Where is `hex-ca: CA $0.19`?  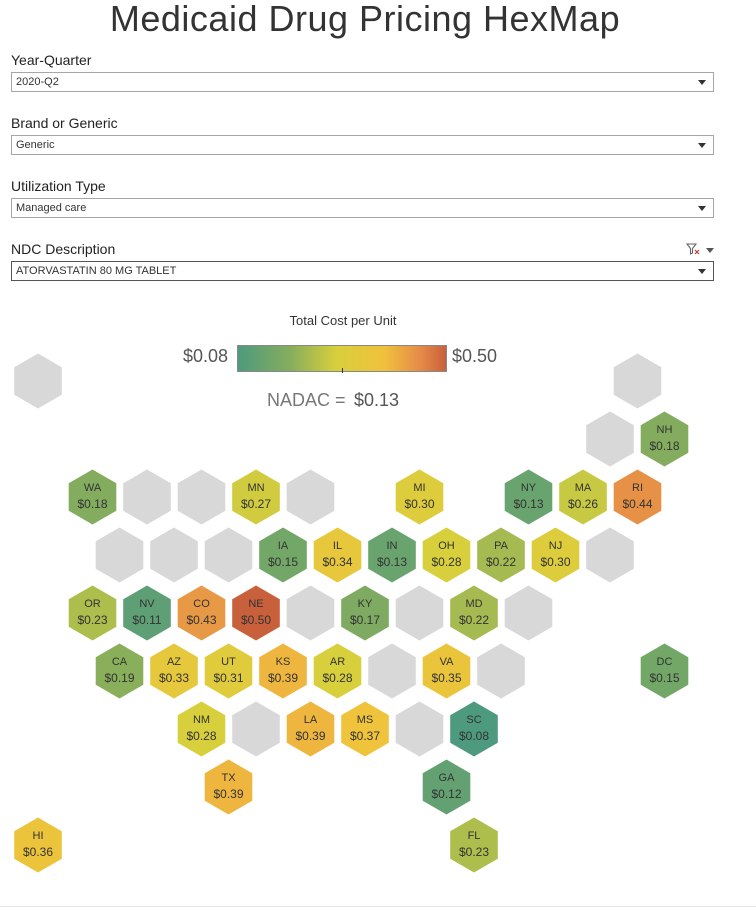 hex-ca: CA $0.19 is located at coordinates (119, 671).